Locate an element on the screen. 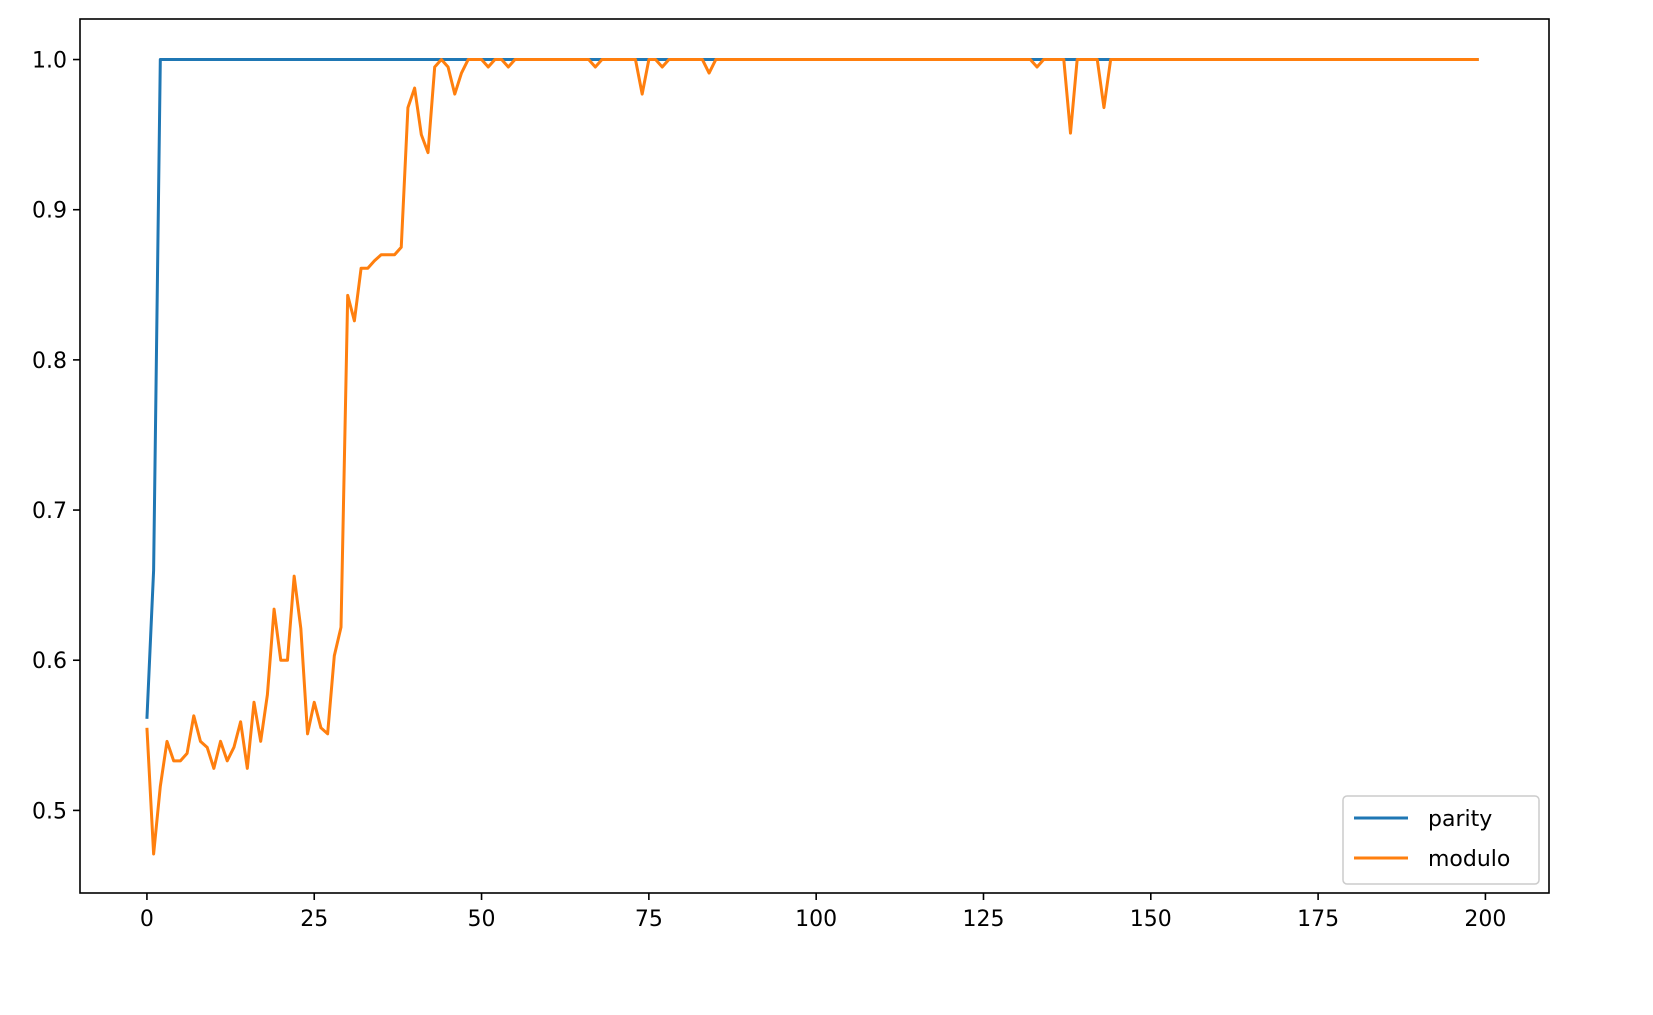 The width and height of the screenshot is (1653, 1015). x-tick-label: 75 is located at coordinates (649, 919).